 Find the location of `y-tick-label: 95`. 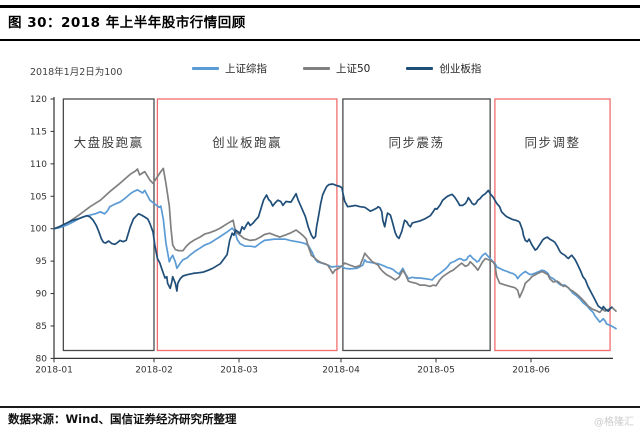

y-tick-label: 95 is located at coordinates (41, 262).